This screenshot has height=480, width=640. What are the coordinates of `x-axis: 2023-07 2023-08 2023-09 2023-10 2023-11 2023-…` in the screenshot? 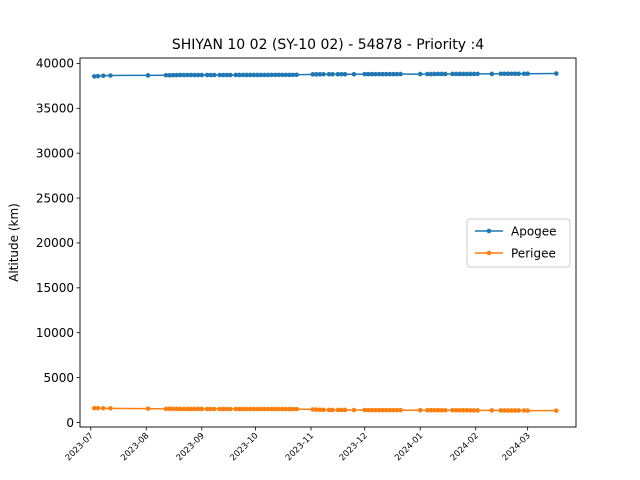 It's located at (298, 445).